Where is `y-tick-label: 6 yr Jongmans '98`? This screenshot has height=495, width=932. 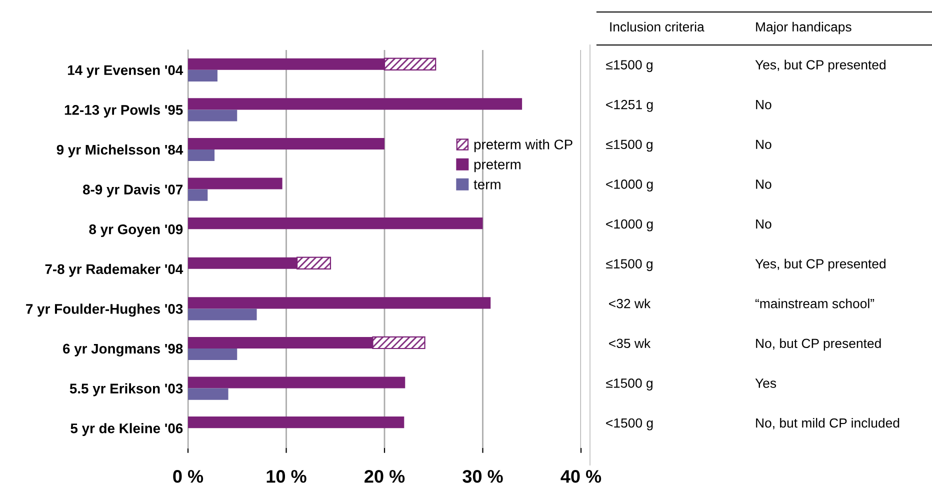
y-tick-label: 6 yr Jongmans '98 is located at coordinates (123, 350).